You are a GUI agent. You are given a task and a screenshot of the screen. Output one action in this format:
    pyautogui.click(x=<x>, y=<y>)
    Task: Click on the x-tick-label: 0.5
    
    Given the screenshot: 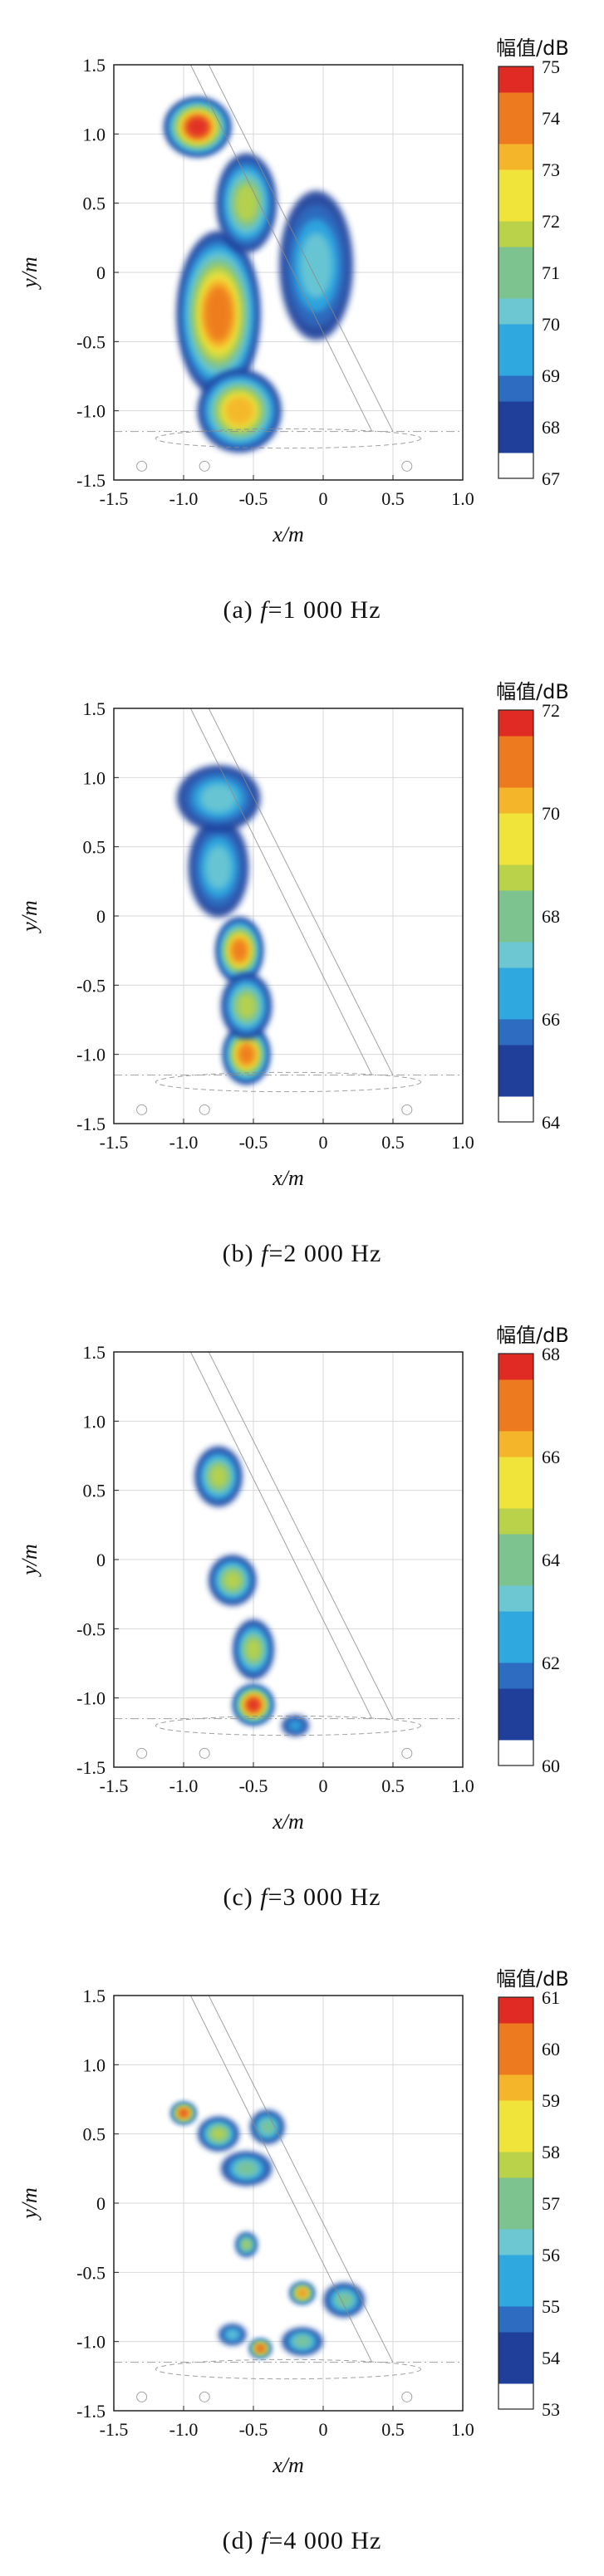 What is the action you would take?
    pyautogui.click(x=393, y=498)
    